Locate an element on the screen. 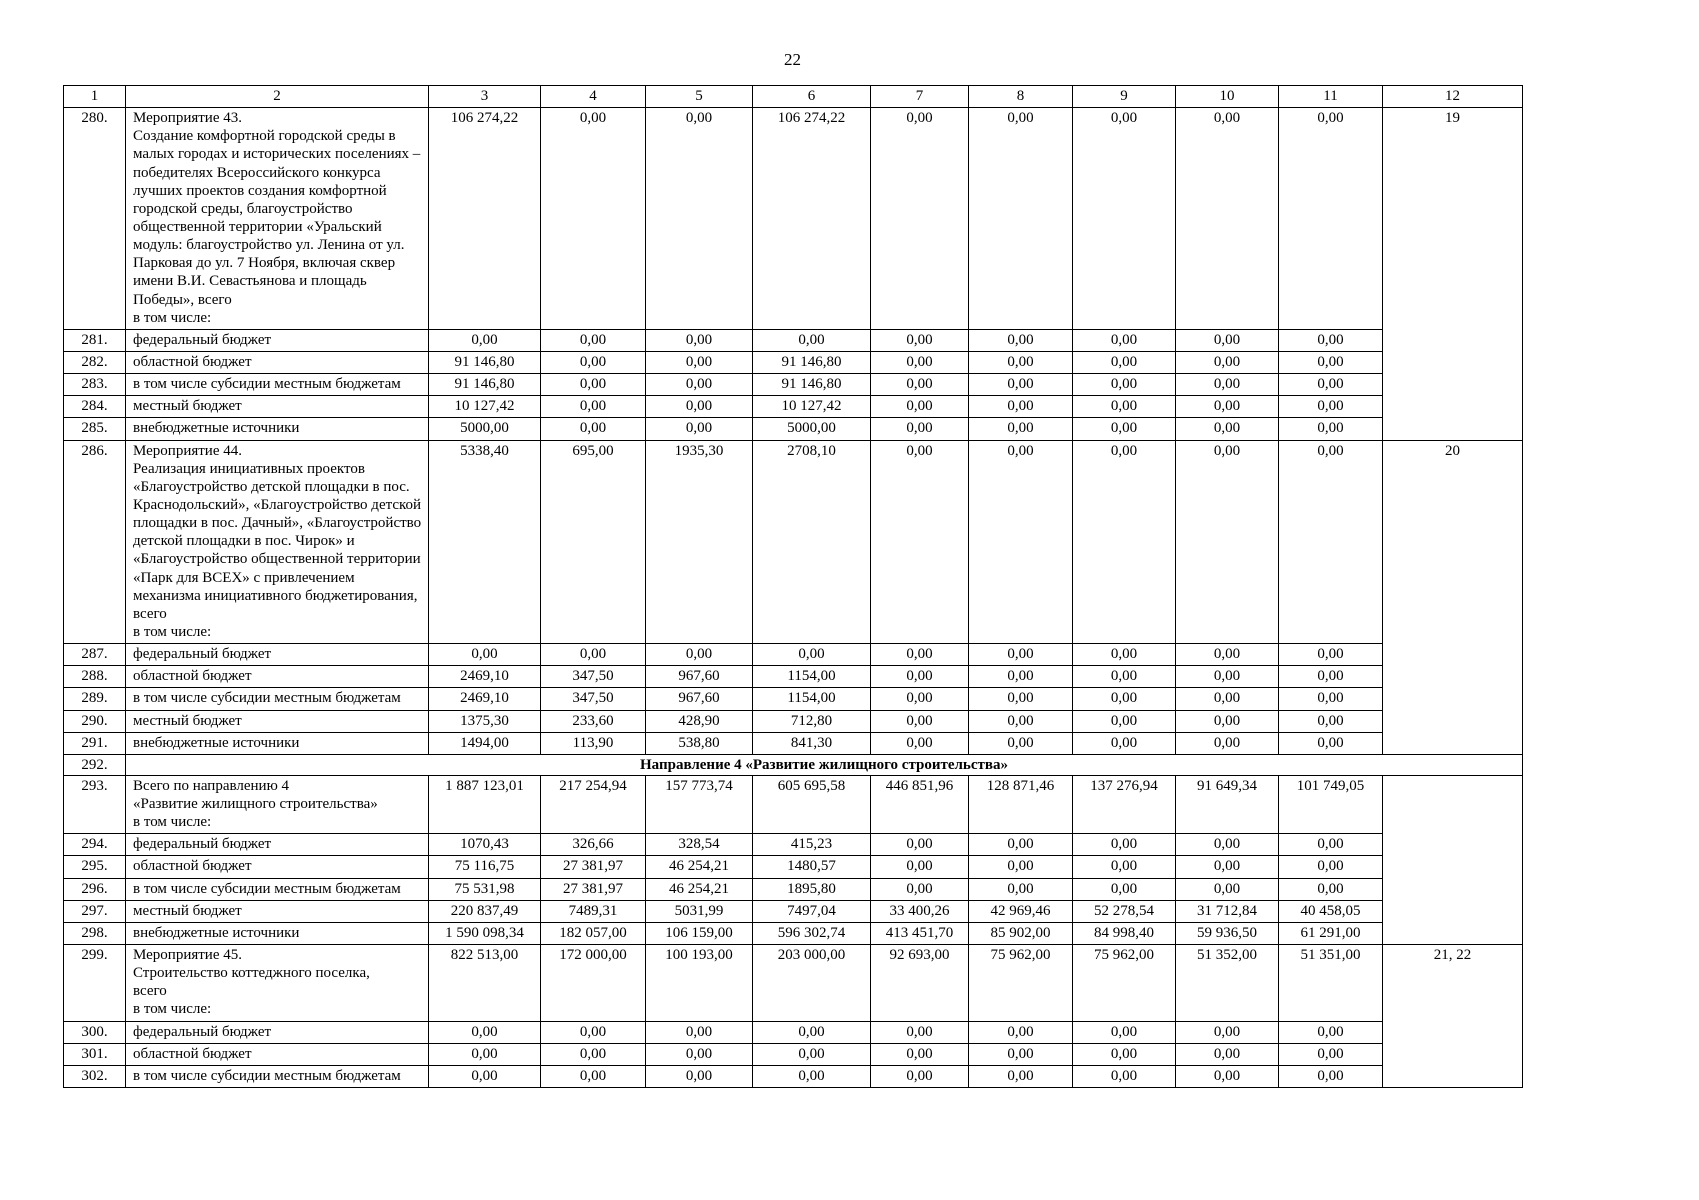  row-number-cell: 293. is located at coordinates (94, 804).